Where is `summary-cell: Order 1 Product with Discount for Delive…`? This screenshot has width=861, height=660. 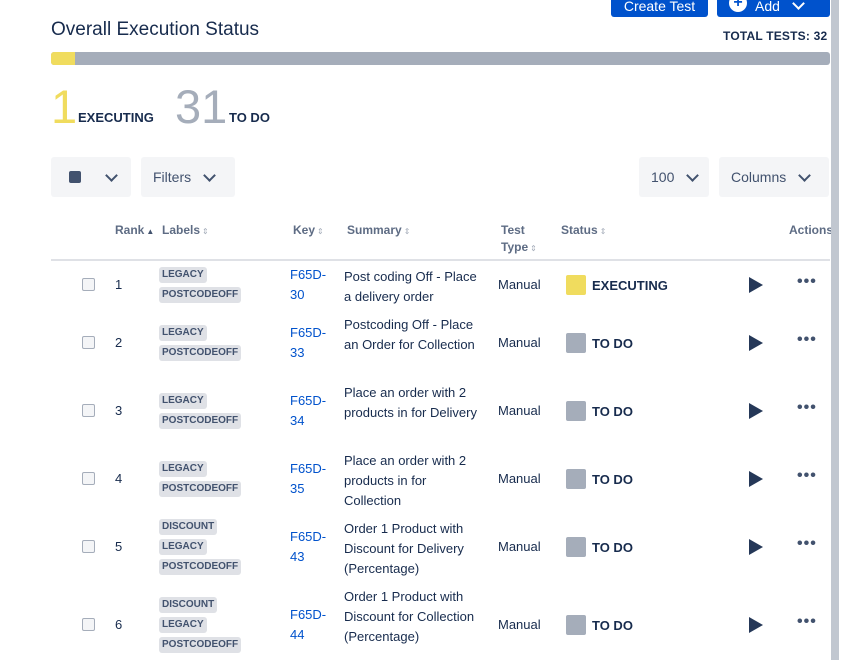
summary-cell: Order 1 Product with Discount for Delive… is located at coordinates (404, 548).